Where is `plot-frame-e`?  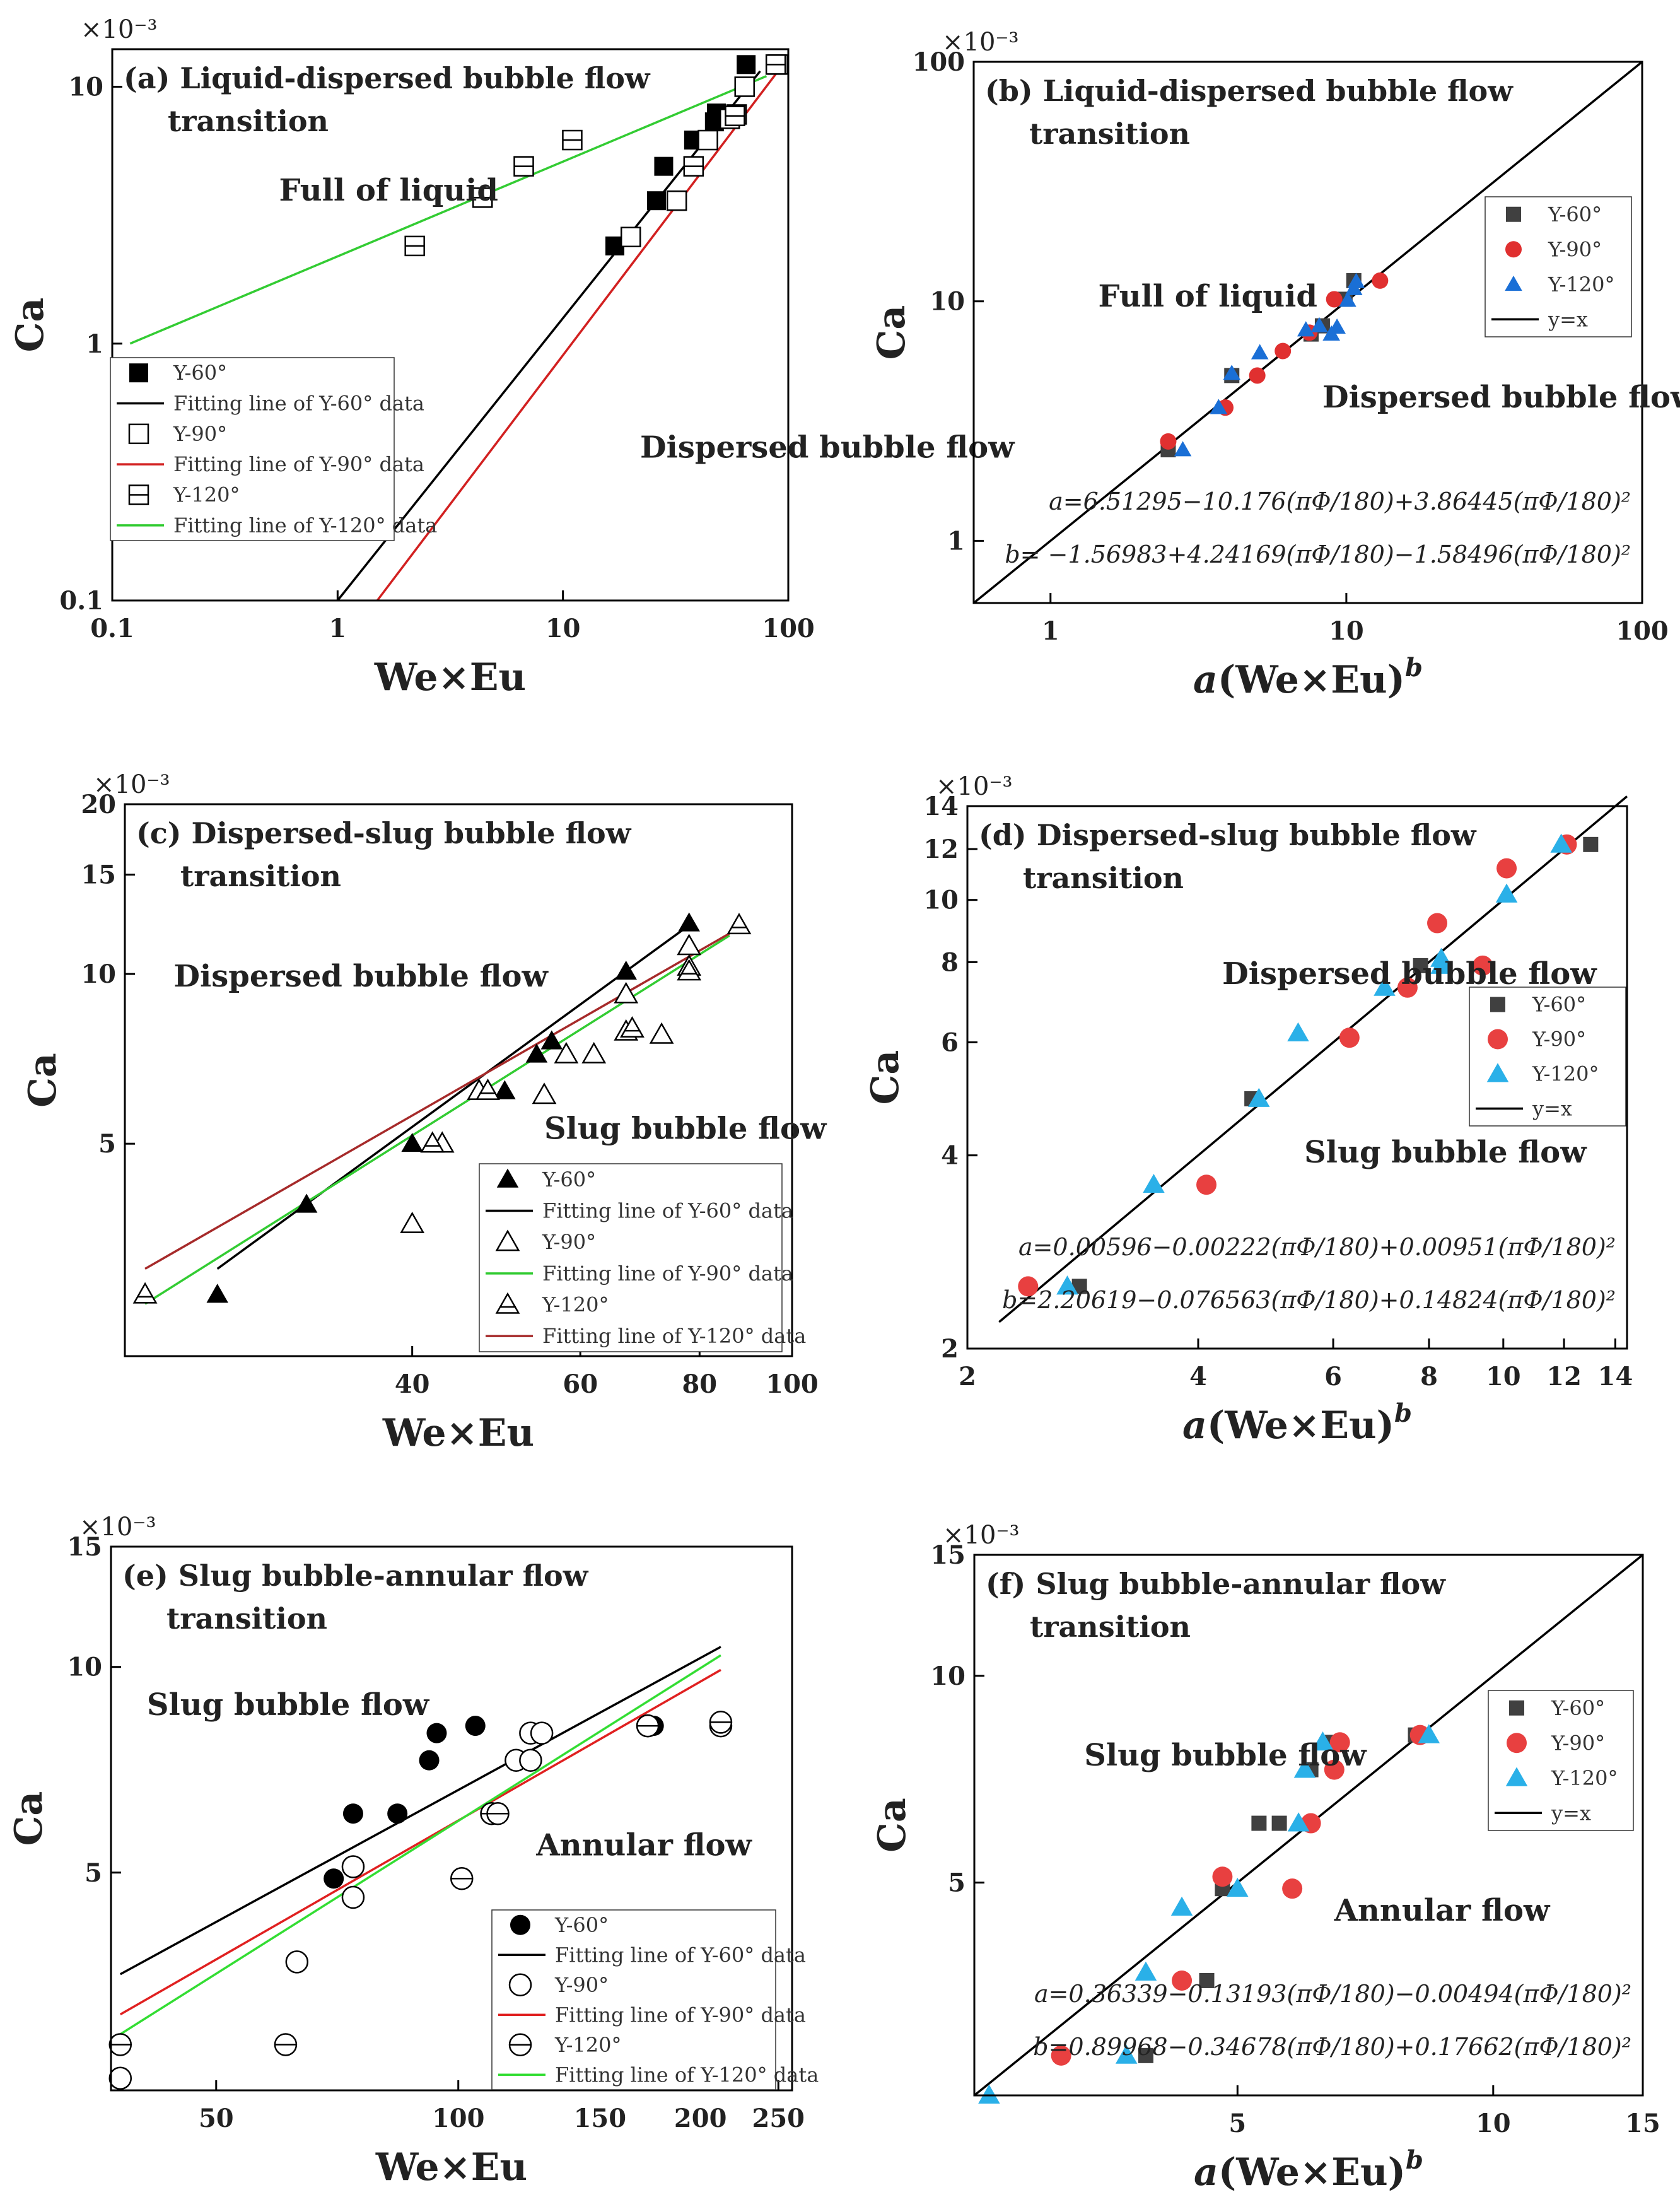 plot-frame-e is located at coordinates (451, 1818).